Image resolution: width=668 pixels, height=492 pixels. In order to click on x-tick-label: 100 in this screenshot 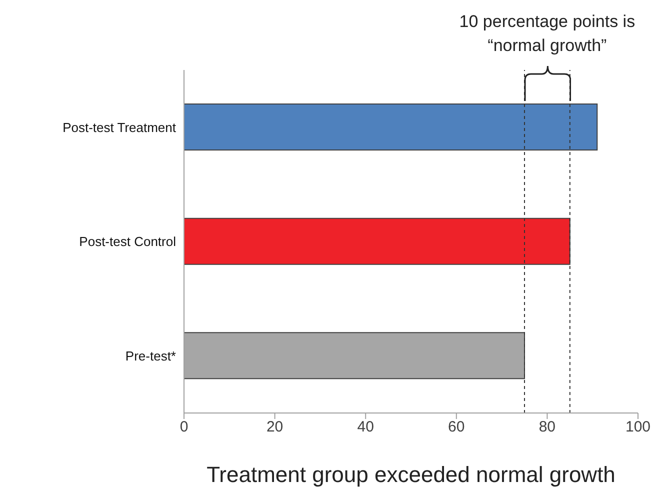, I will do `click(638, 427)`.